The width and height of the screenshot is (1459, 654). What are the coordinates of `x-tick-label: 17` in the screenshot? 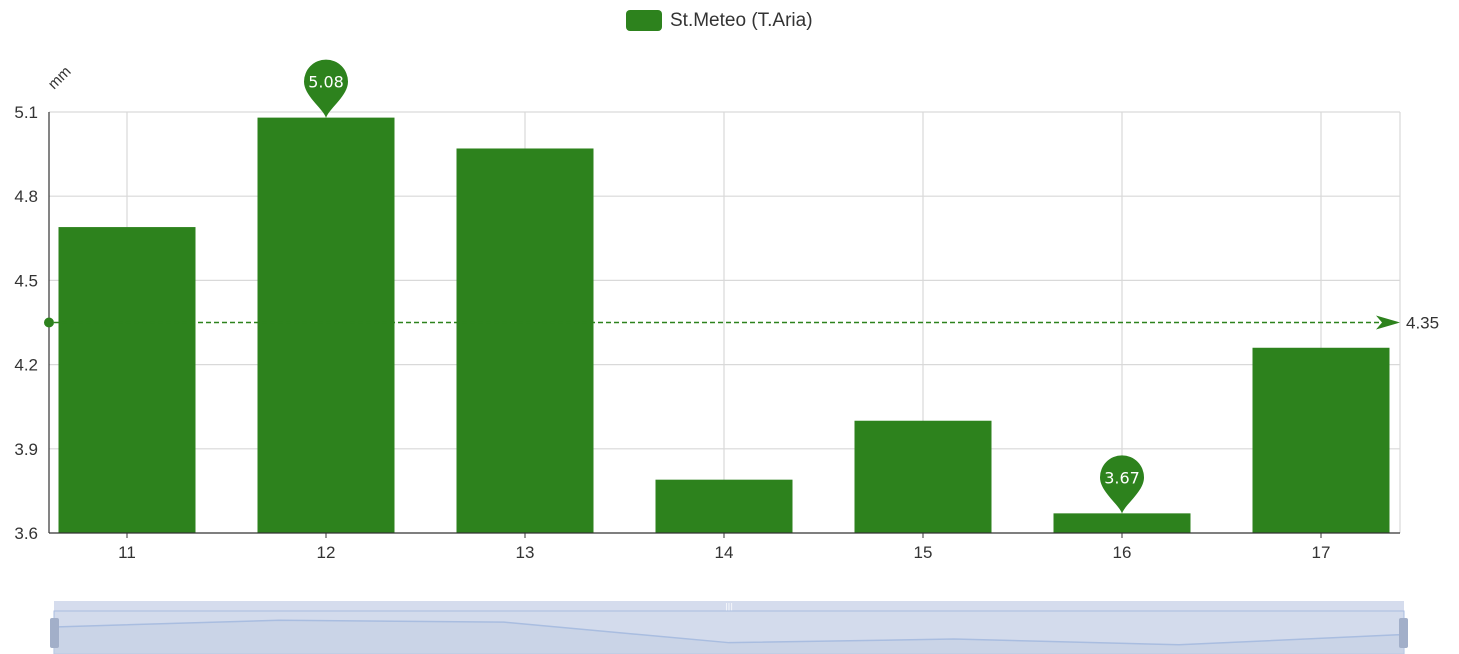 It's located at (1321, 552).